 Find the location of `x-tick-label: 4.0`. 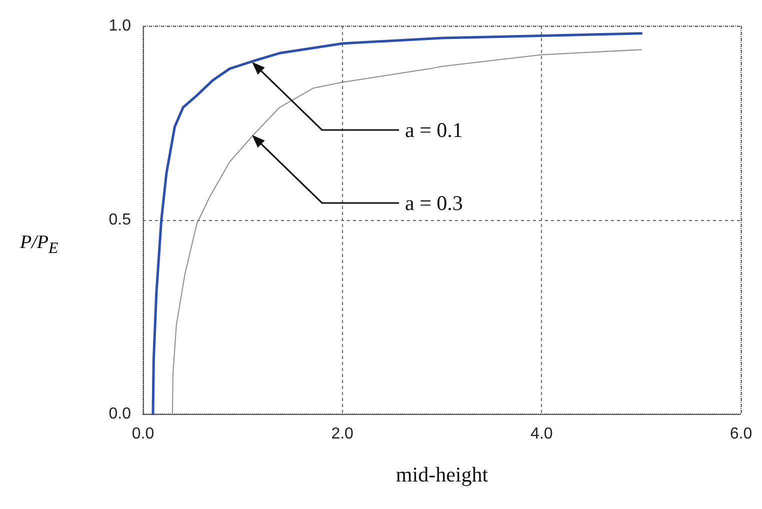

x-tick-label: 4.0 is located at coordinates (541, 434).